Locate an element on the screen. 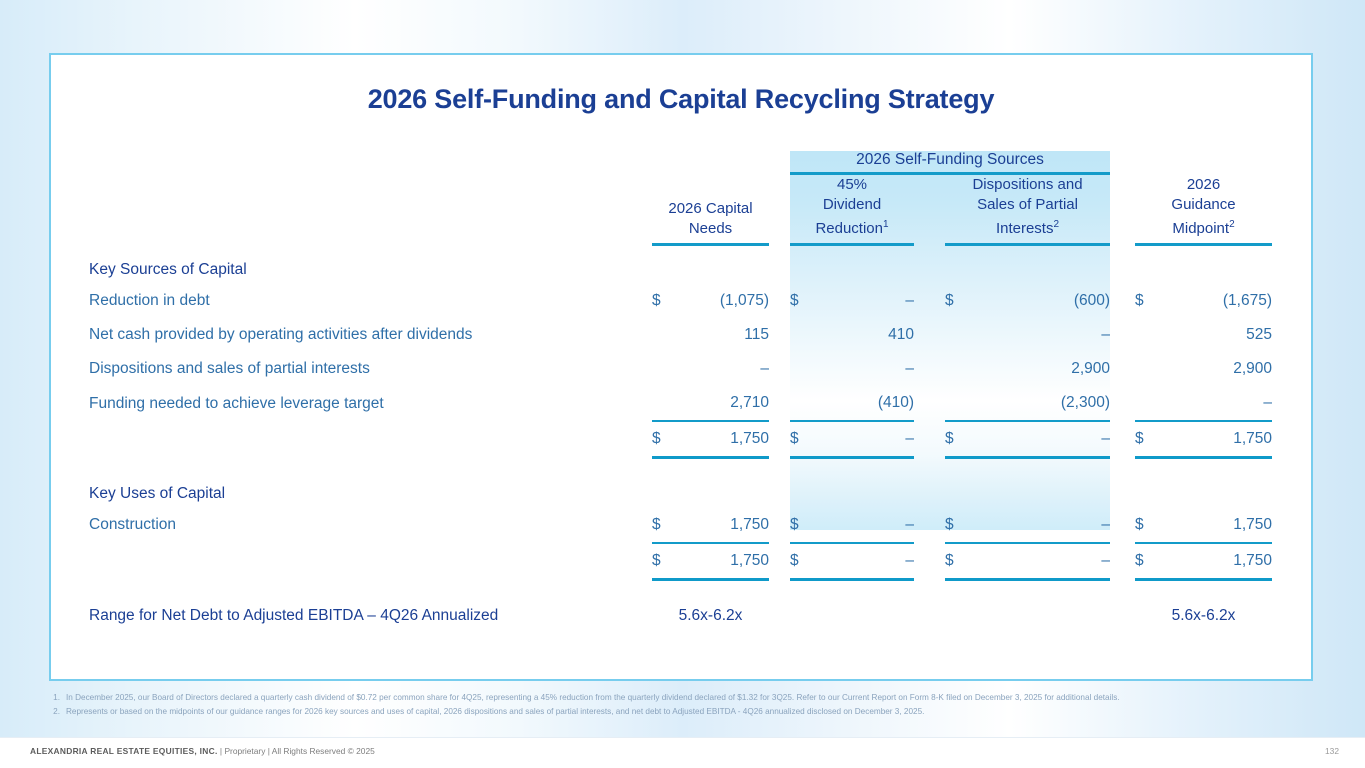 This screenshot has width=1365, height=768. cell-value: 2,710 is located at coordinates (710, 404).